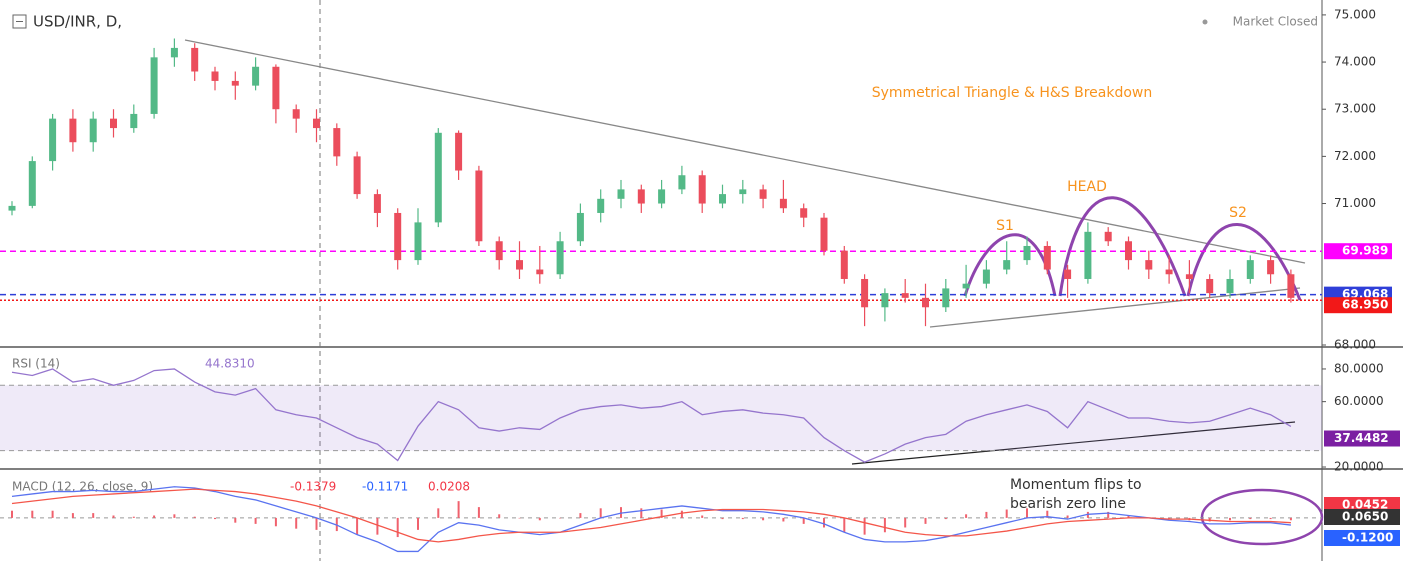  Describe the element at coordinates (1122, 246) in the screenshot. I see `head-arc` at that location.